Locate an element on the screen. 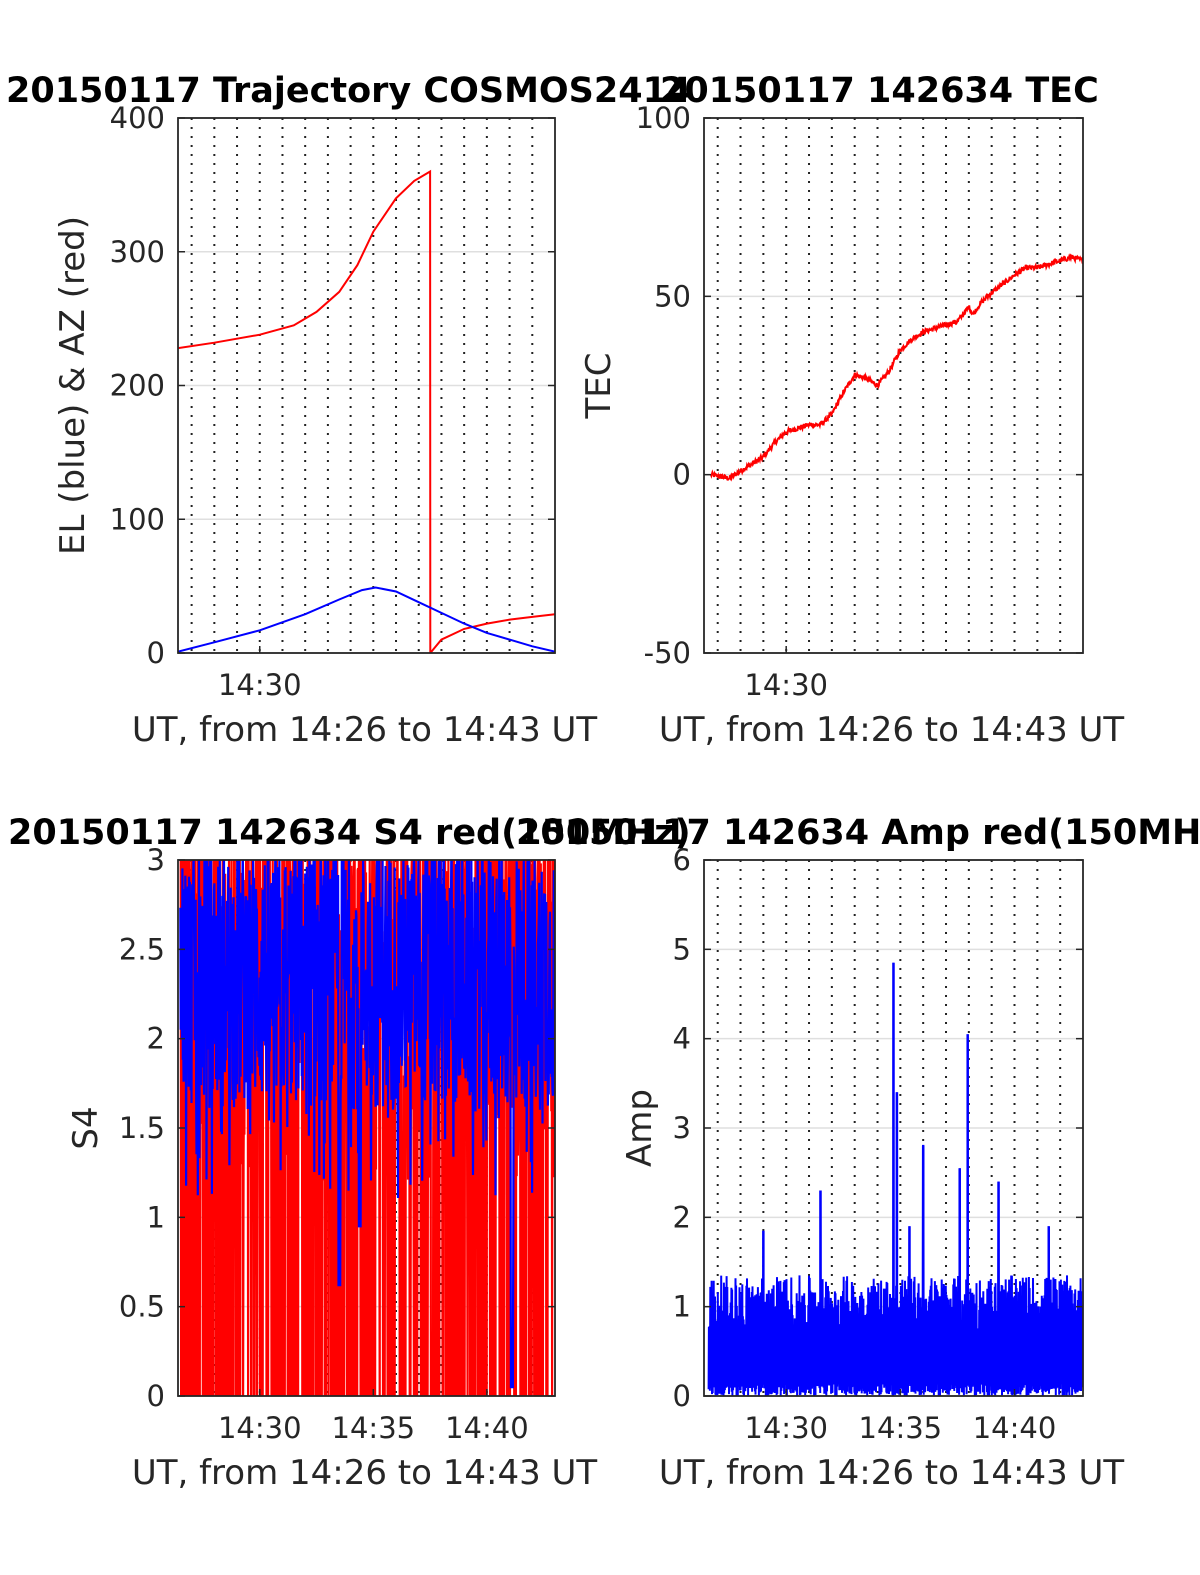 This screenshot has height=1575, width=1200. y-axis-label: TEC is located at coordinates (599, 386).